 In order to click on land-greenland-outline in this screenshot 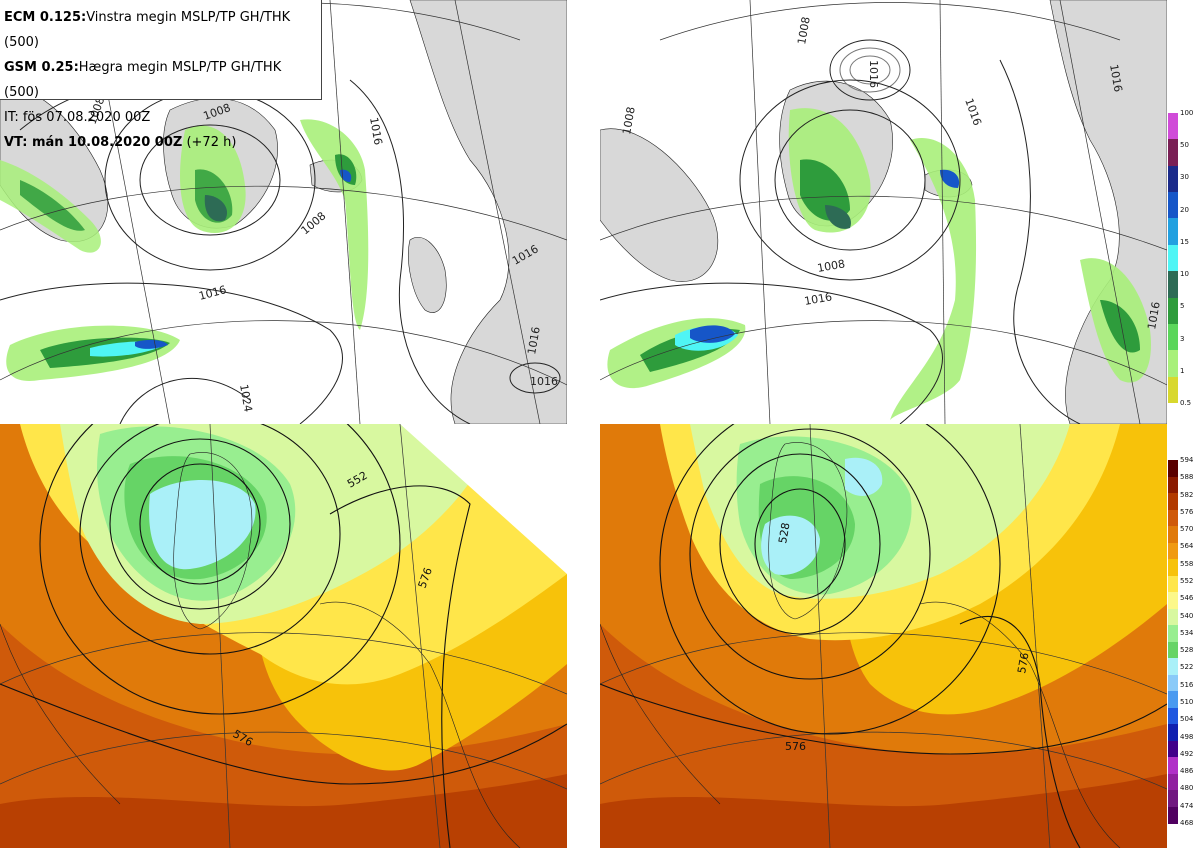, I will do `click(808, 531)`.